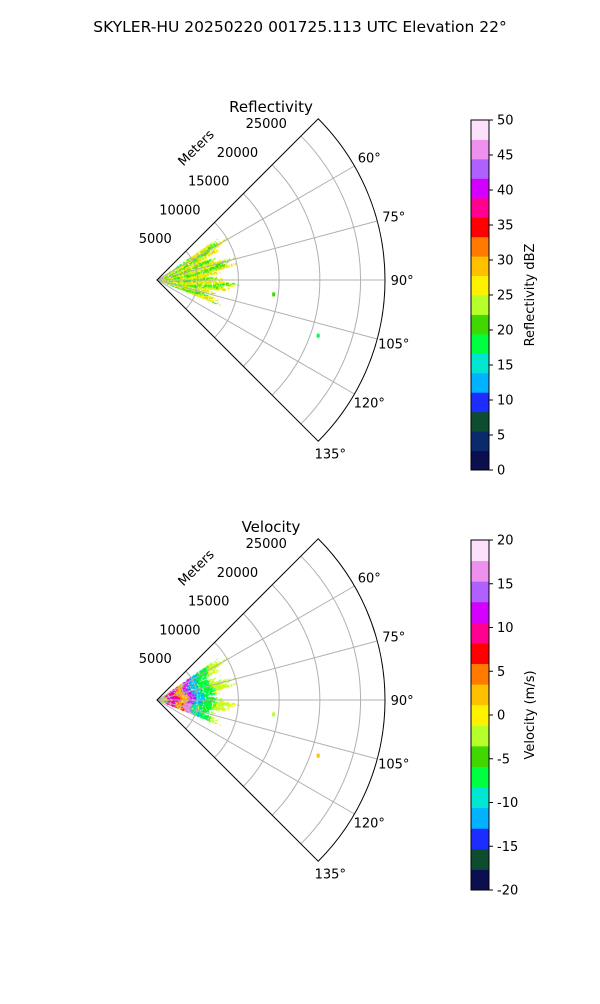  Describe the element at coordinates (330, 454) in the screenshot. I see `reflectivity-azimuth-tick-label: 135°` at that location.